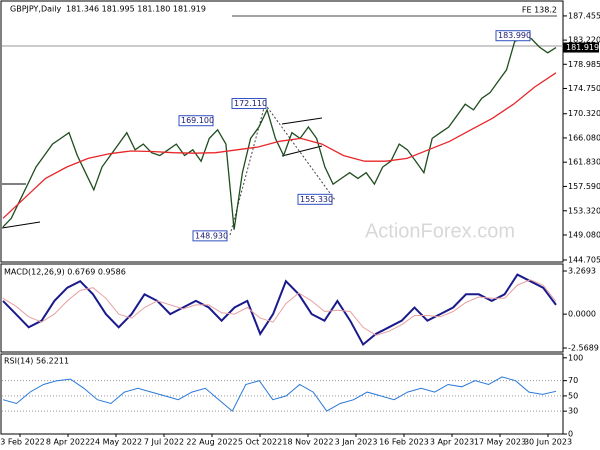 The width and height of the screenshot is (600, 450). Describe the element at coordinates (584, 137) in the screenshot. I see `y-tick-label: 166.080` at that location.